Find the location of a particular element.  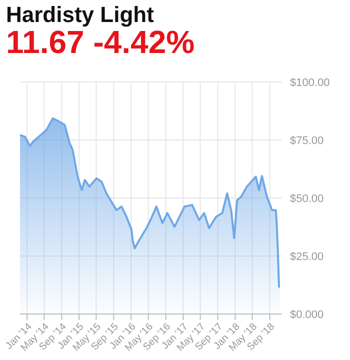

y-tick-label: $100.00 is located at coordinates (310, 82).